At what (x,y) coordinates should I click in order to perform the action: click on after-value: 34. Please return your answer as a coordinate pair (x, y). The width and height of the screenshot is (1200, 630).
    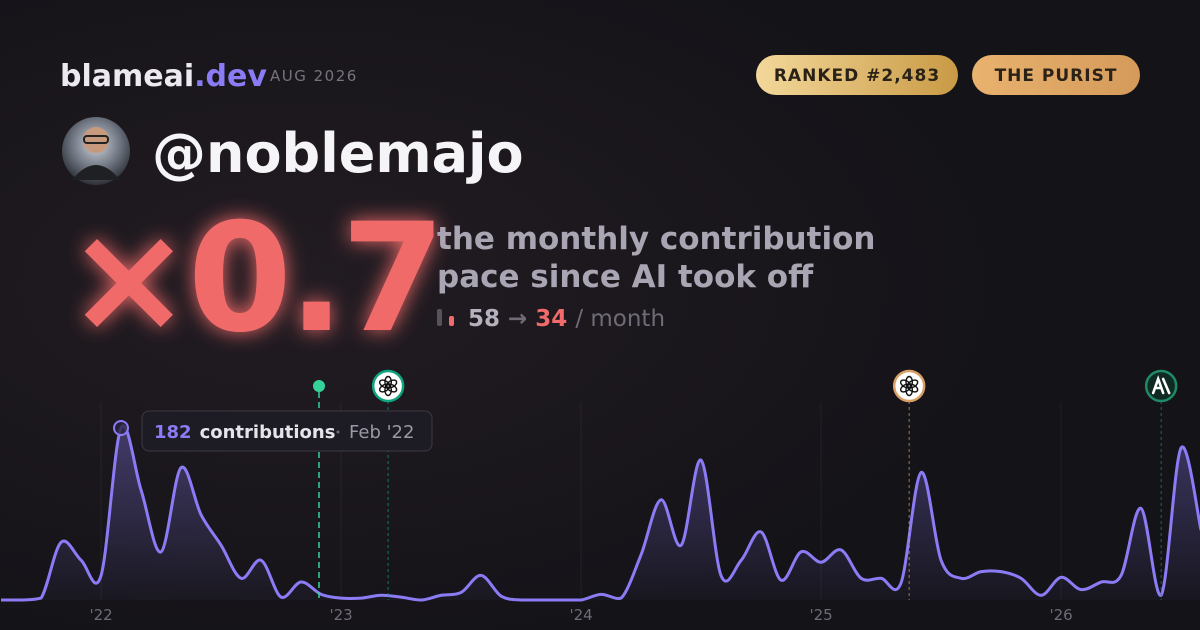
    Looking at the image, I should click on (551, 319).